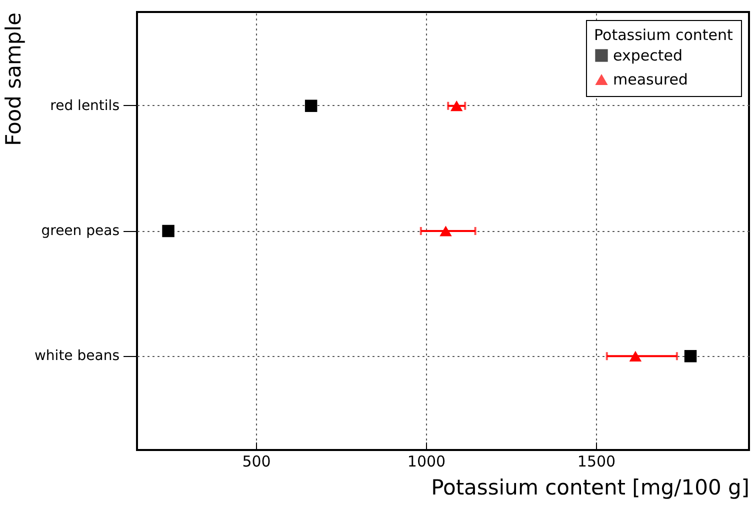 The image size is (752, 522). Describe the element at coordinates (596, 461) in the screenshot. I see `x-tick-label: 1500` at that location.